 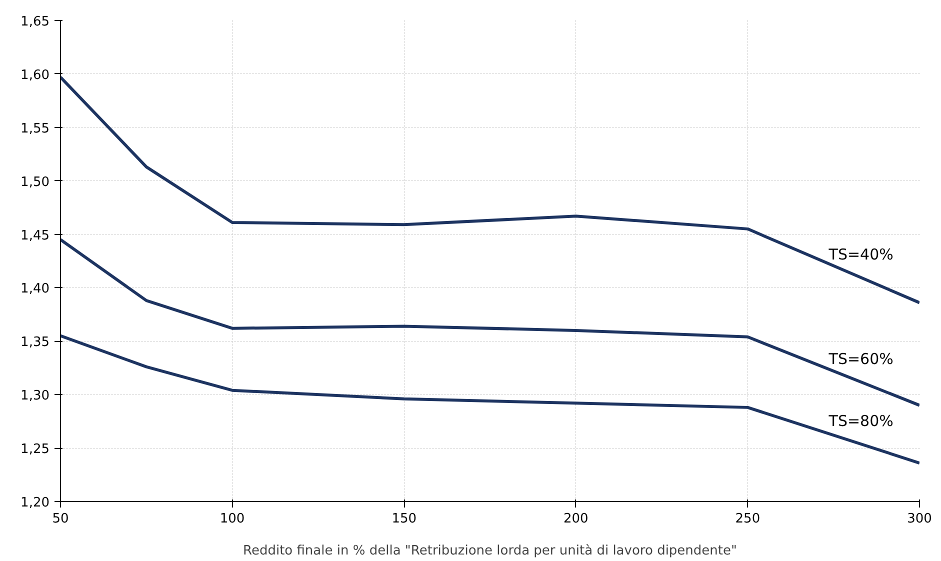 What do you see at coordinates (35, 342) in the screenshot?
I see `y-tick-label: 1,35` at bounding box center [35, 342].